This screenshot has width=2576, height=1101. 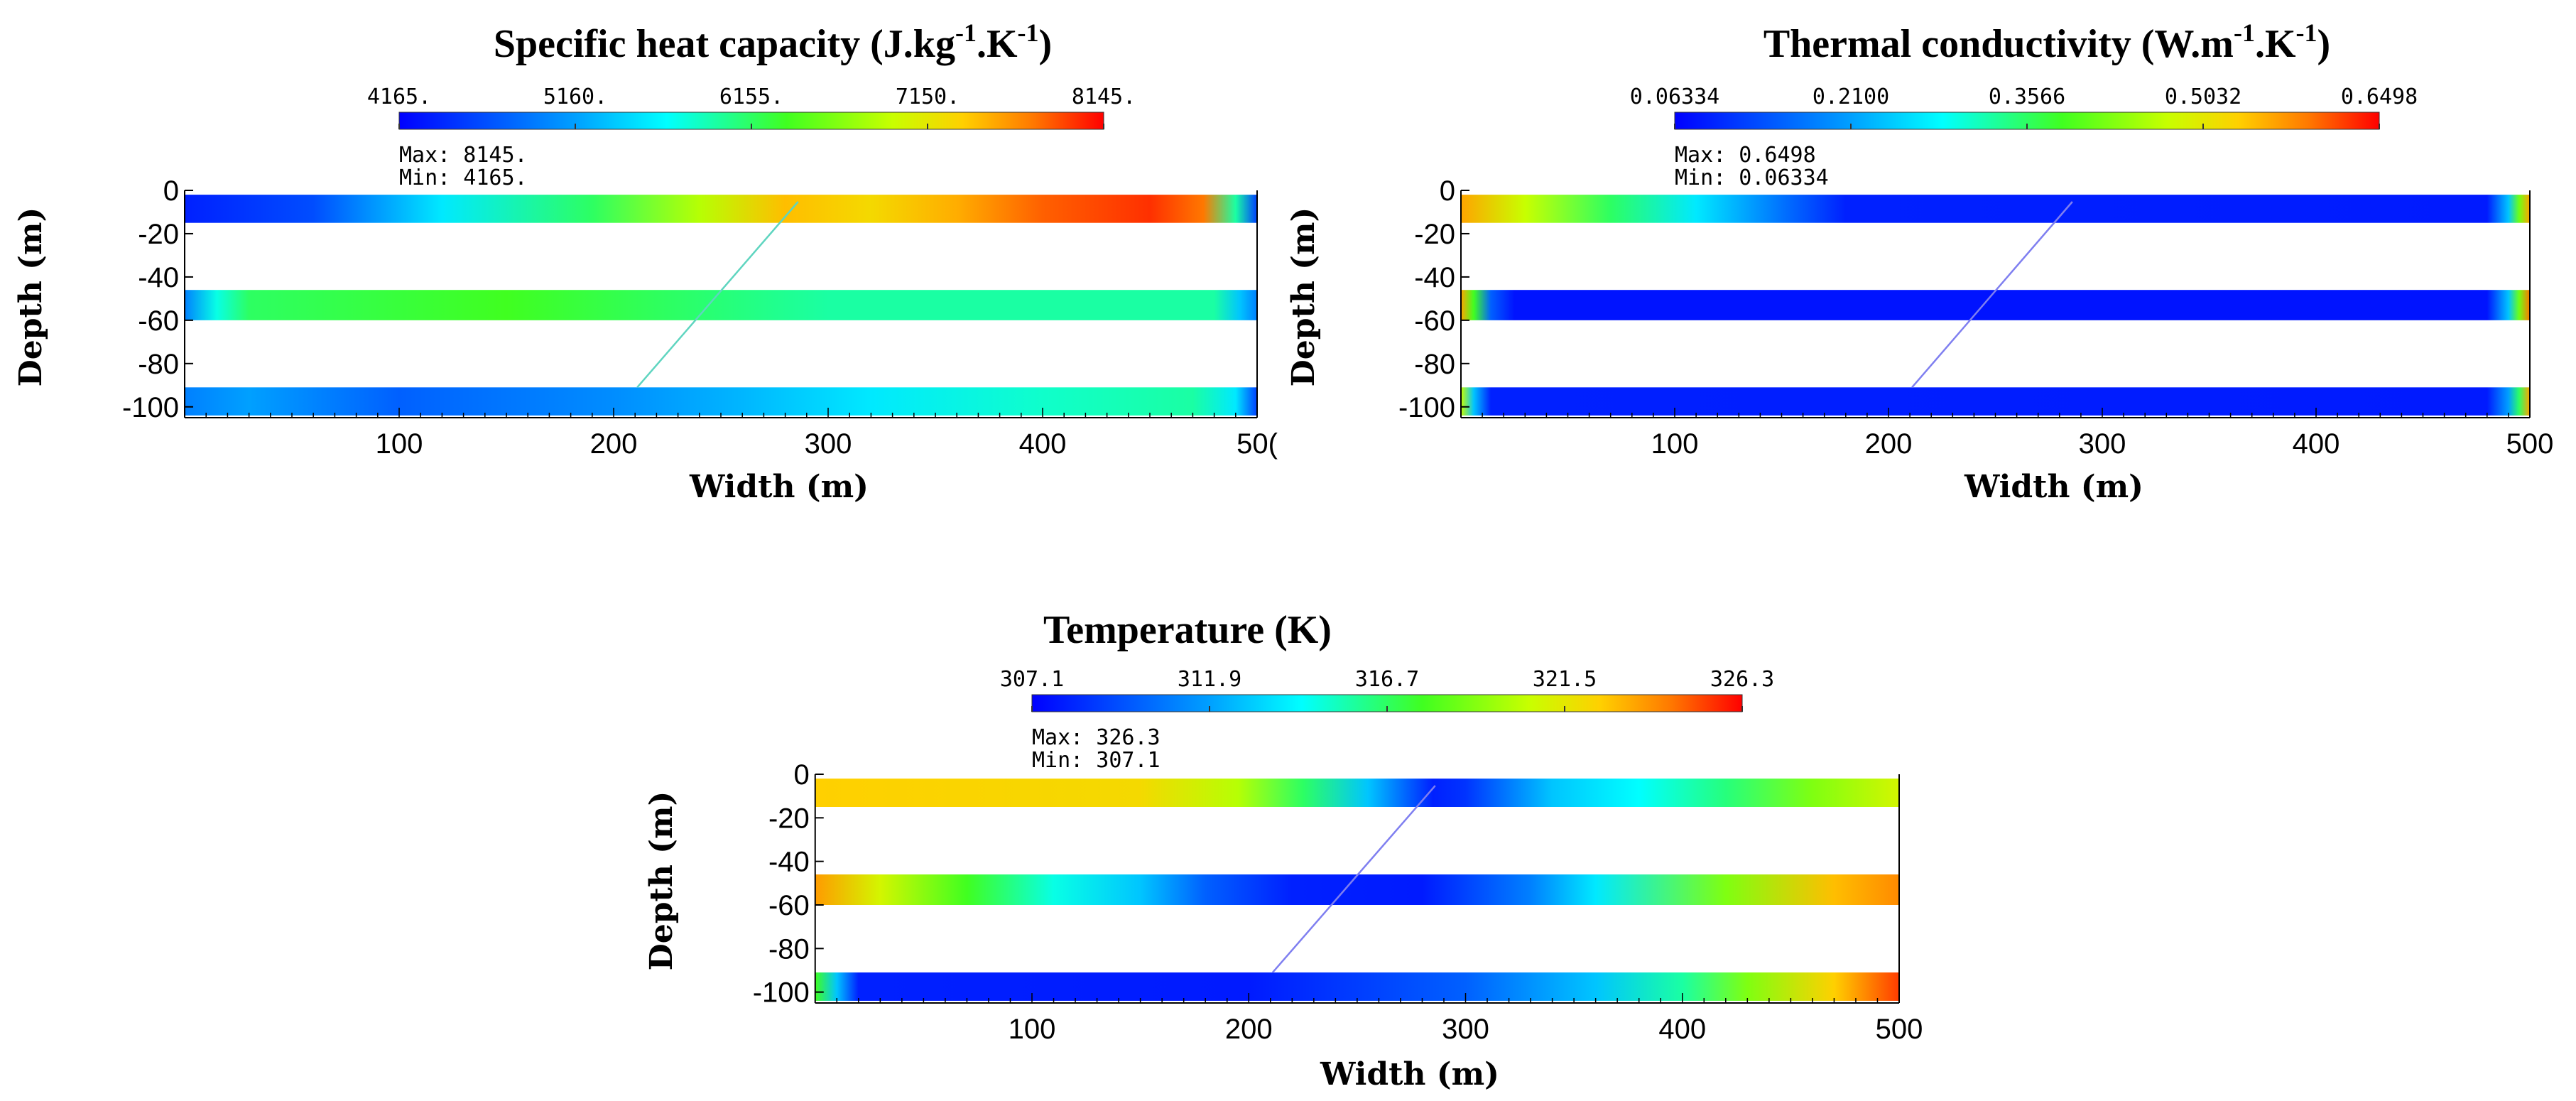 I want to click on colorbar-tick-label: 326.3, so click(x=1742, y=679).